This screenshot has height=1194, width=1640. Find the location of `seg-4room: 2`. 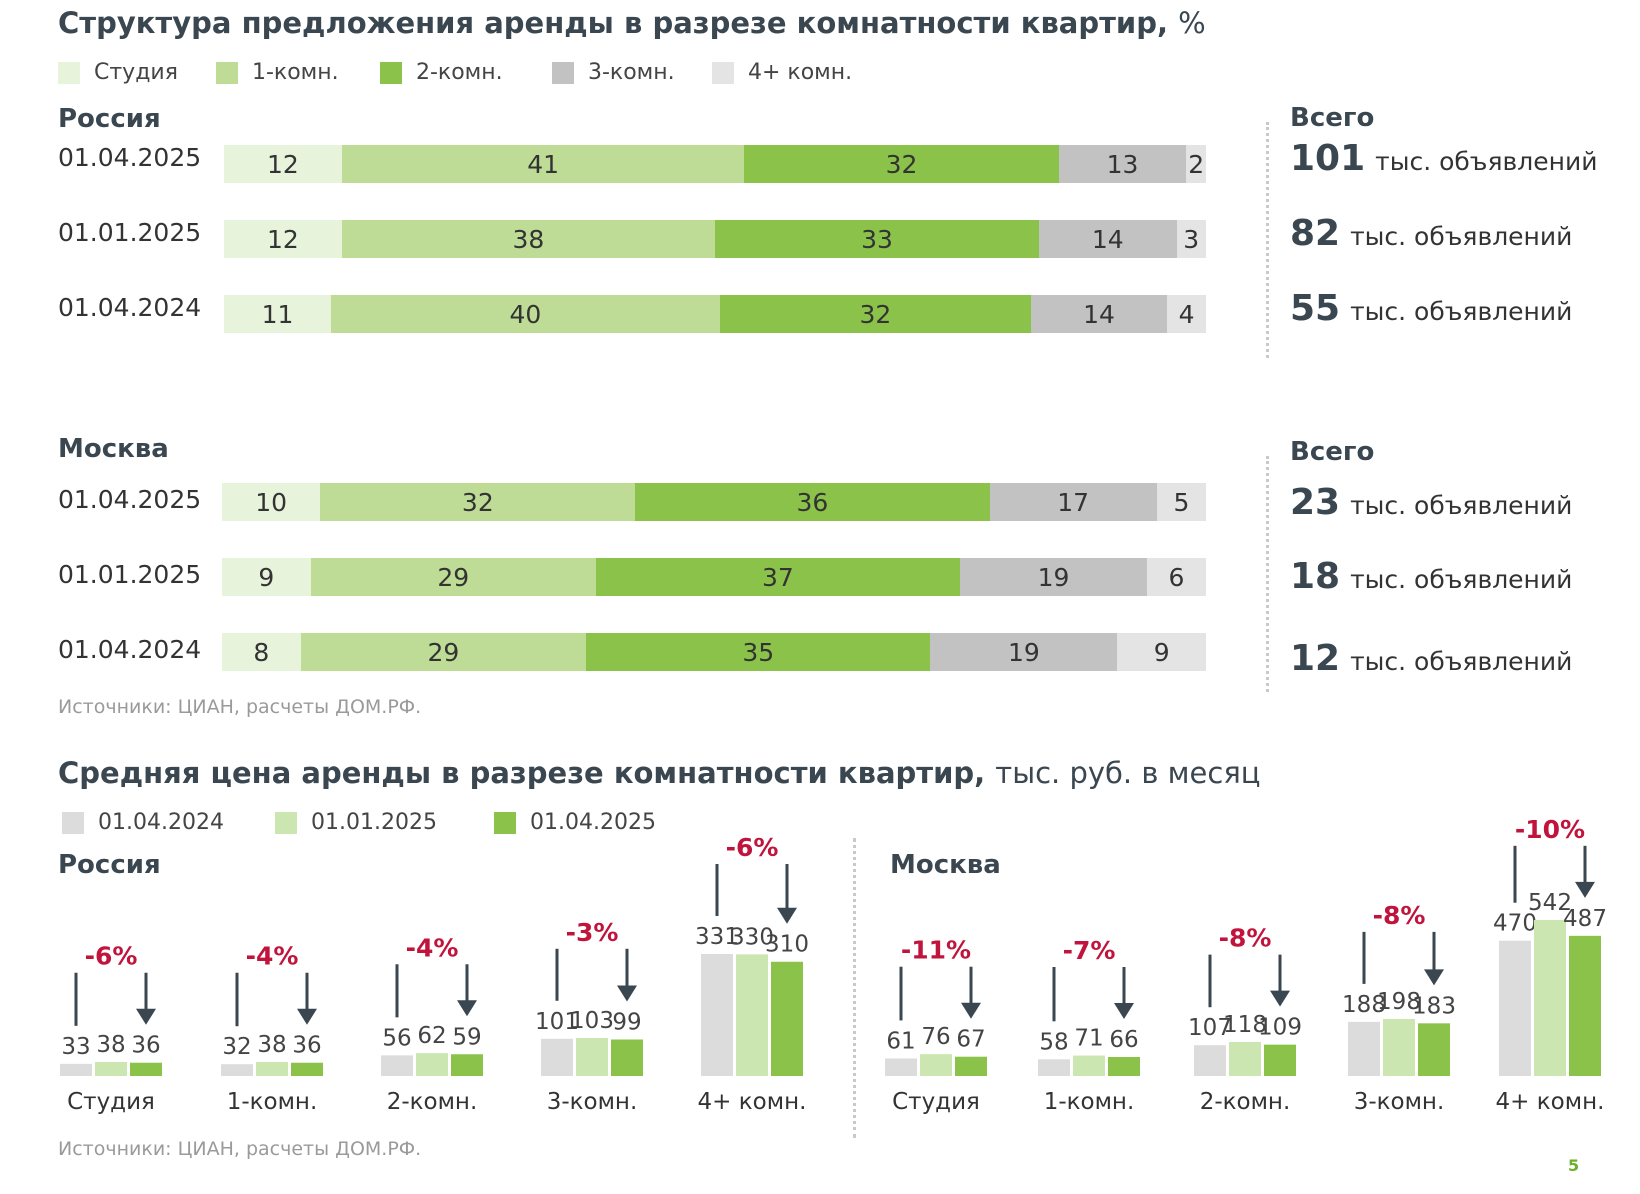

seg-4room: 2 is located at coordinates (1196, 164).